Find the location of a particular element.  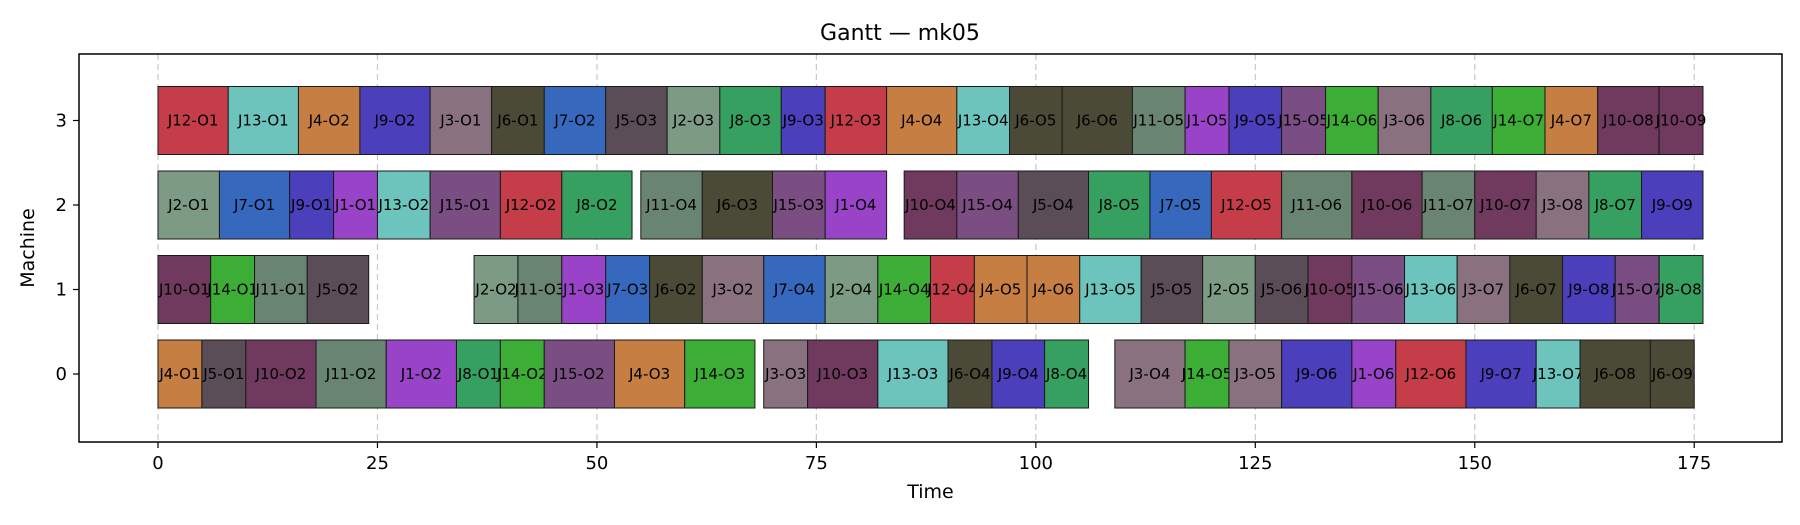

y-tick-label: 3 is located at coordinates (61, 121).